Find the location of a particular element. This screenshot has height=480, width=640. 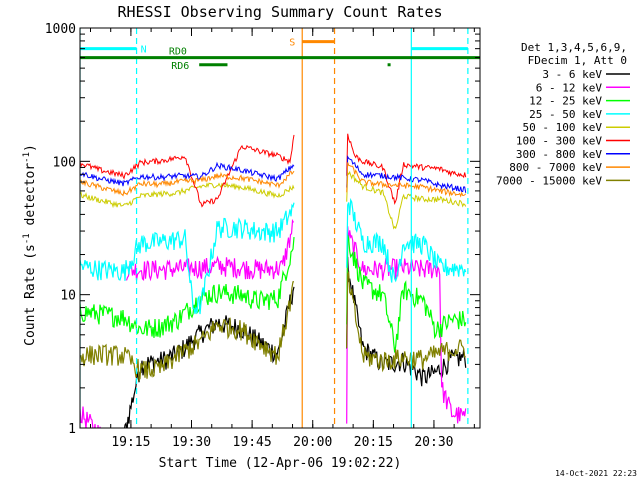

legend-label: 25 - 50 keV is located at coordinates (565, 114).